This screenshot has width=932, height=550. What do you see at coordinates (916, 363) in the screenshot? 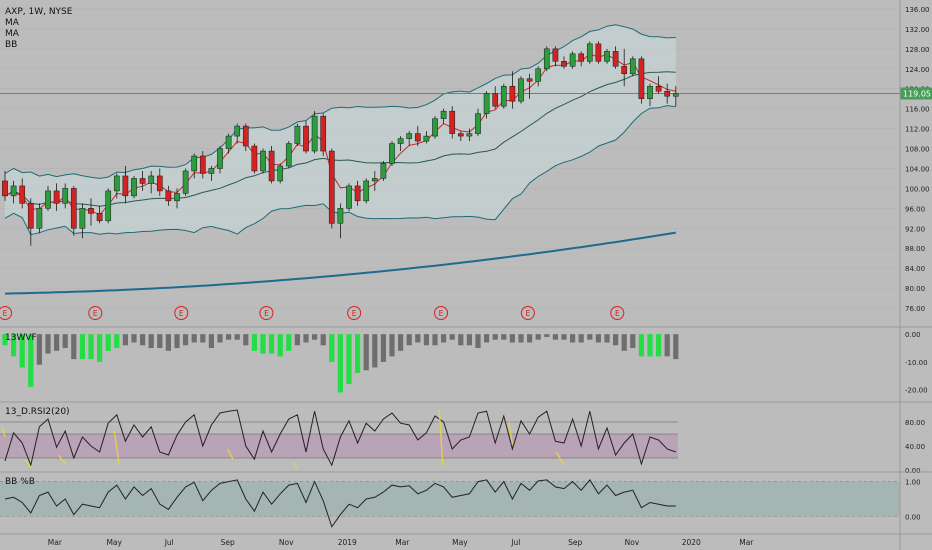
I see `wvf-axis: 0.00 -10.00 -20.00` at bounding box center [916, 363].